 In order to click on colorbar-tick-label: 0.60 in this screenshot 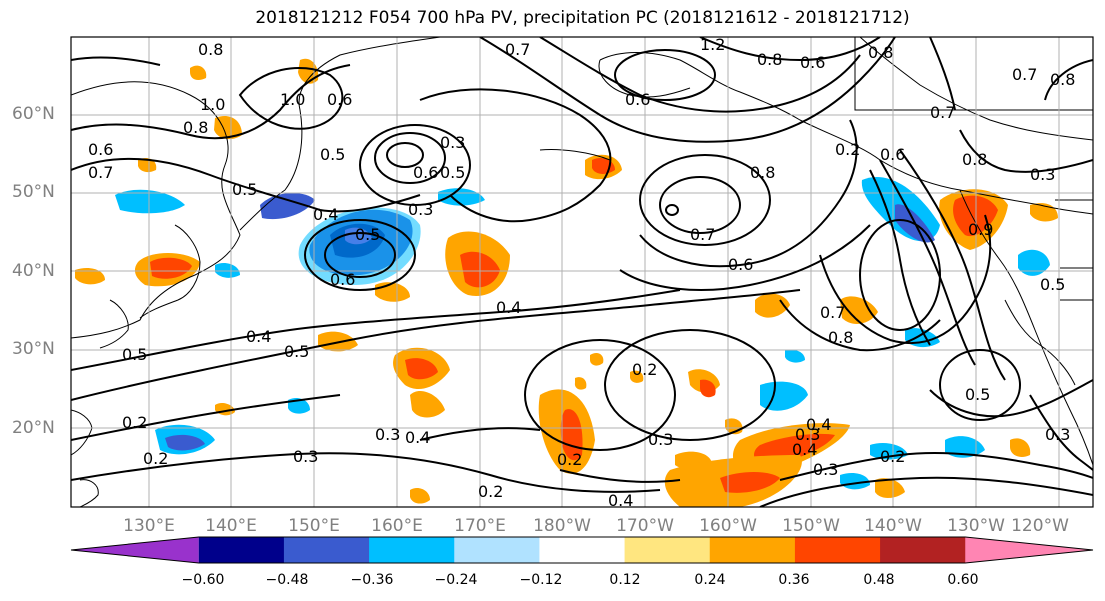, I will do `click(963, 580)`.